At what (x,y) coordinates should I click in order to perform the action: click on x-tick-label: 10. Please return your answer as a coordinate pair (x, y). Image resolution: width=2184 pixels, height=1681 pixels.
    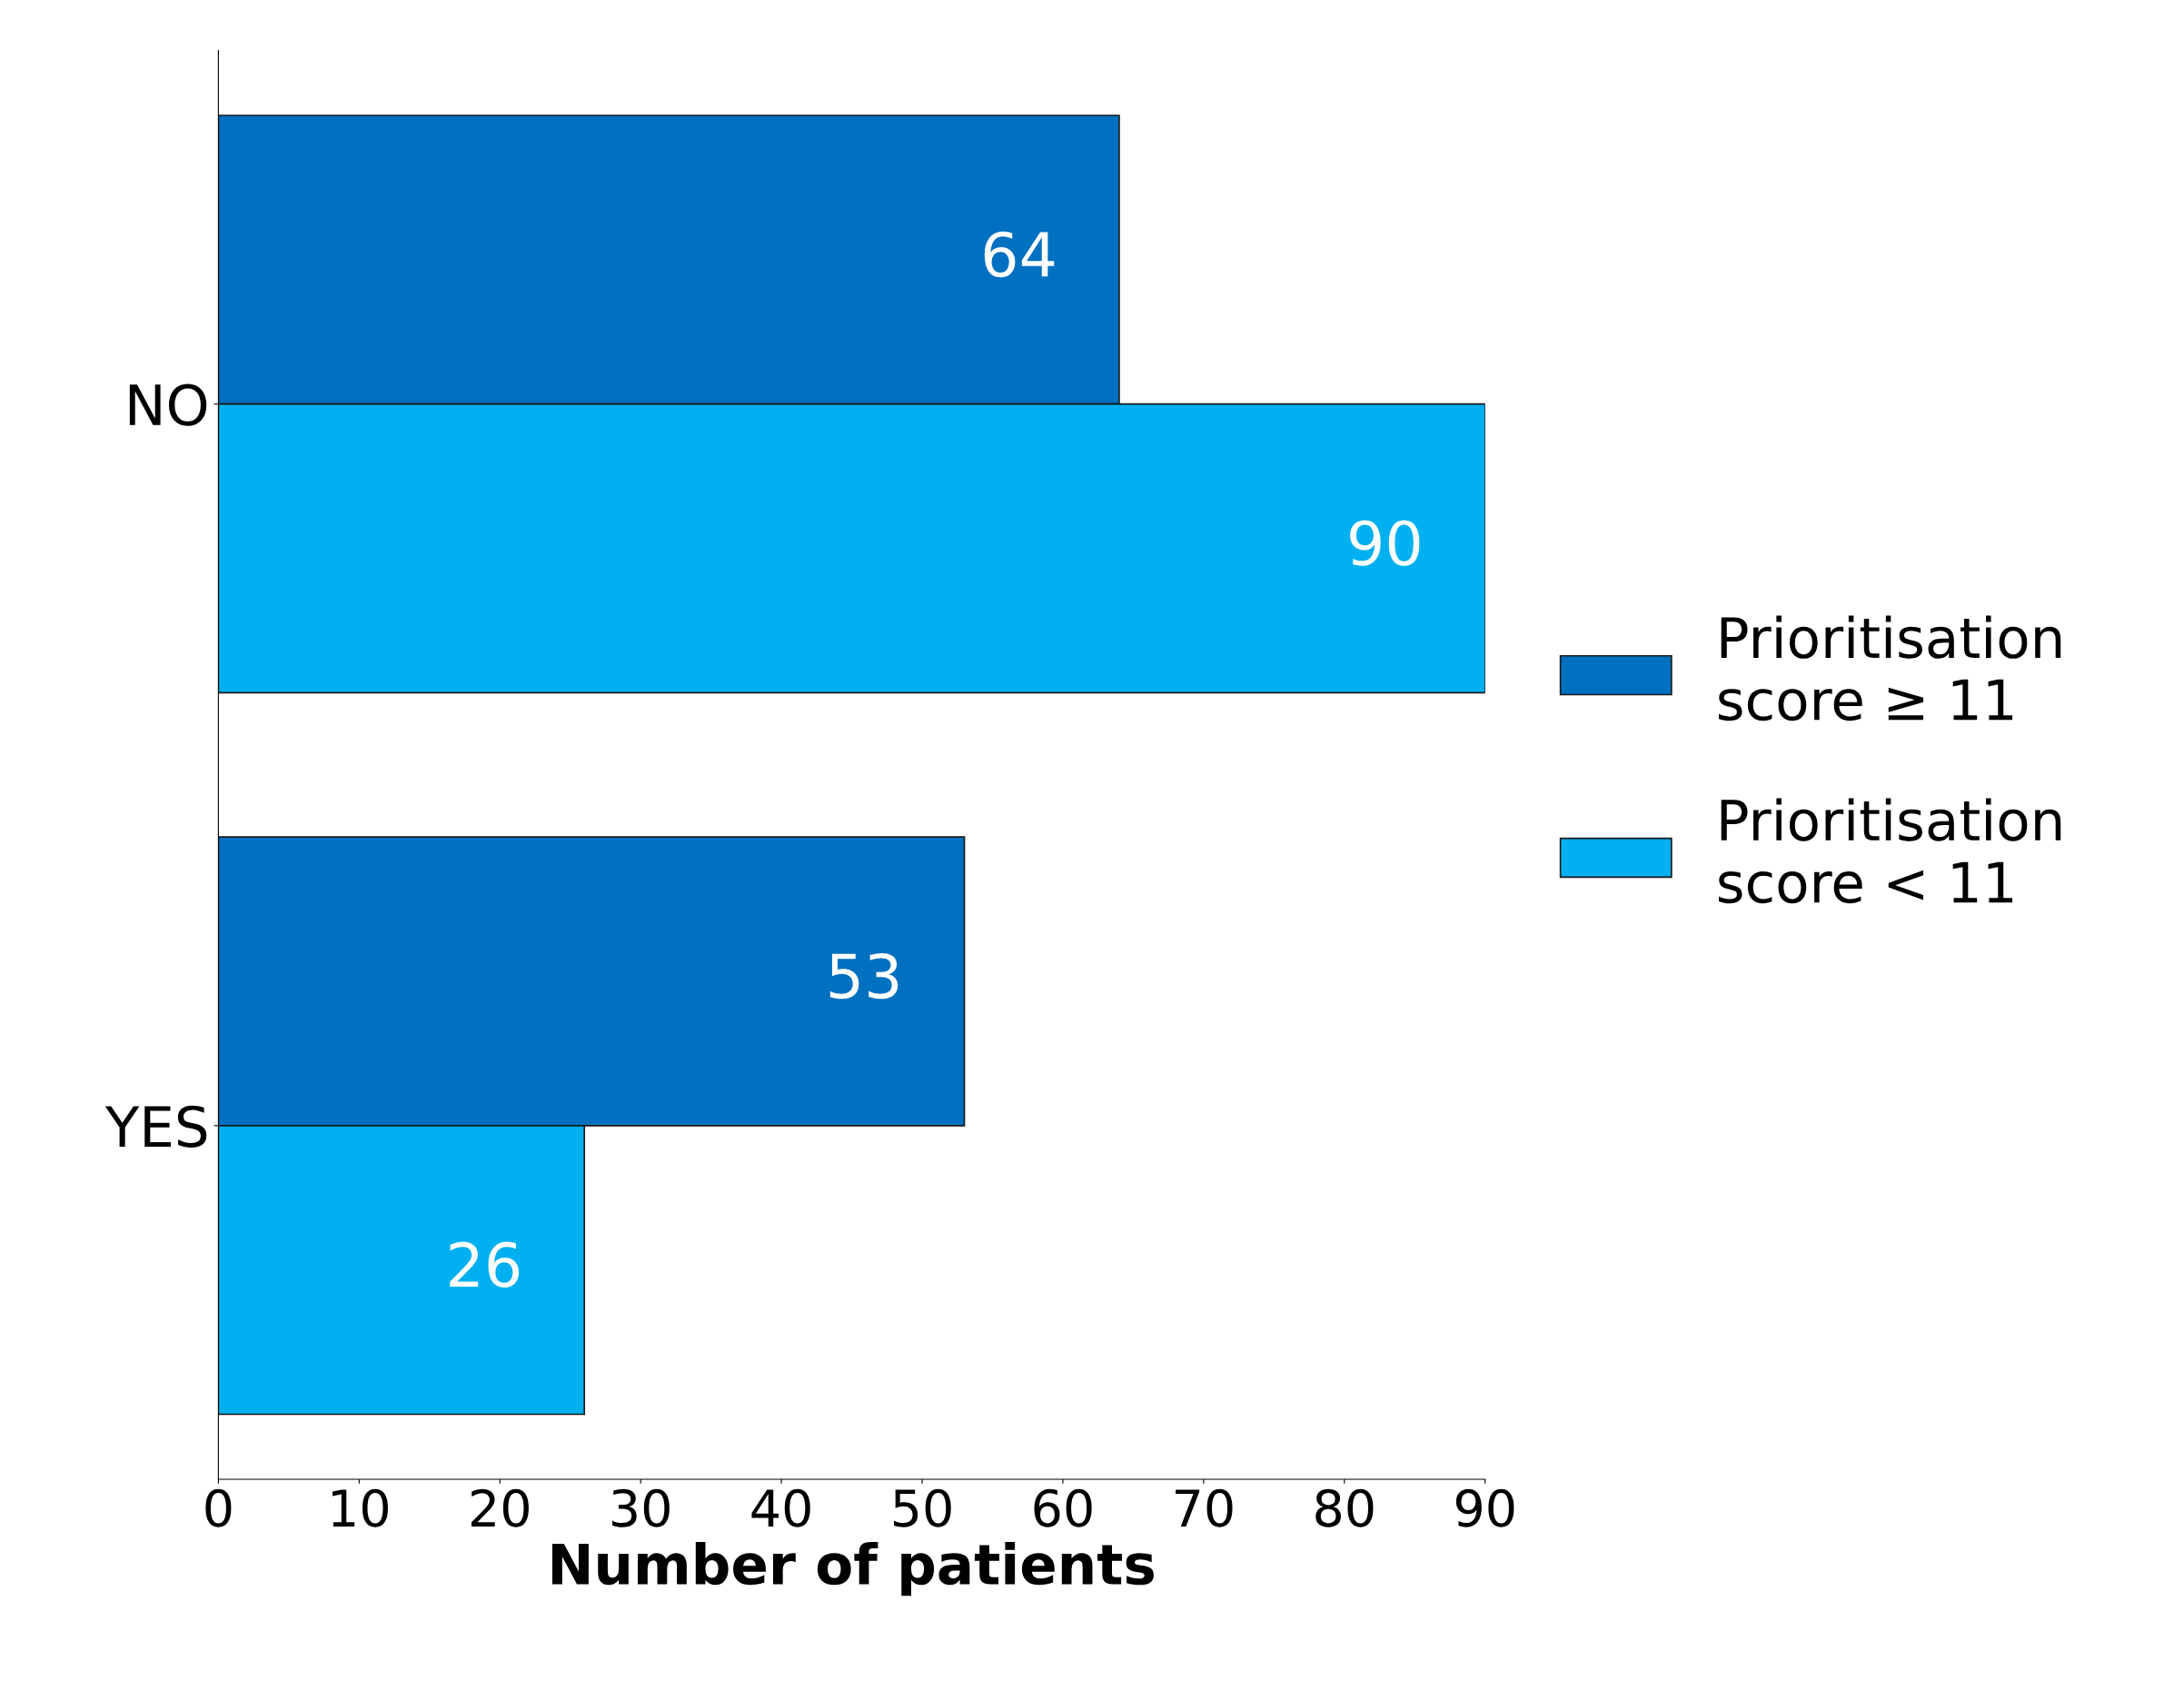
    Looking at the image, I should click on (360, 1508).